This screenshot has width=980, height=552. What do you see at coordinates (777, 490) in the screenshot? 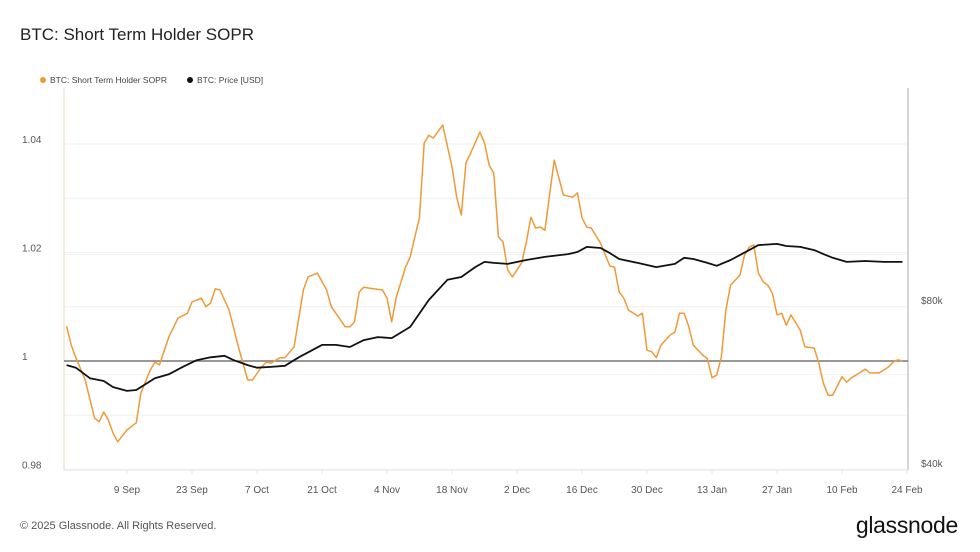
I see `x-tick-label: 27 Jan` at bounding box center [777, 490].